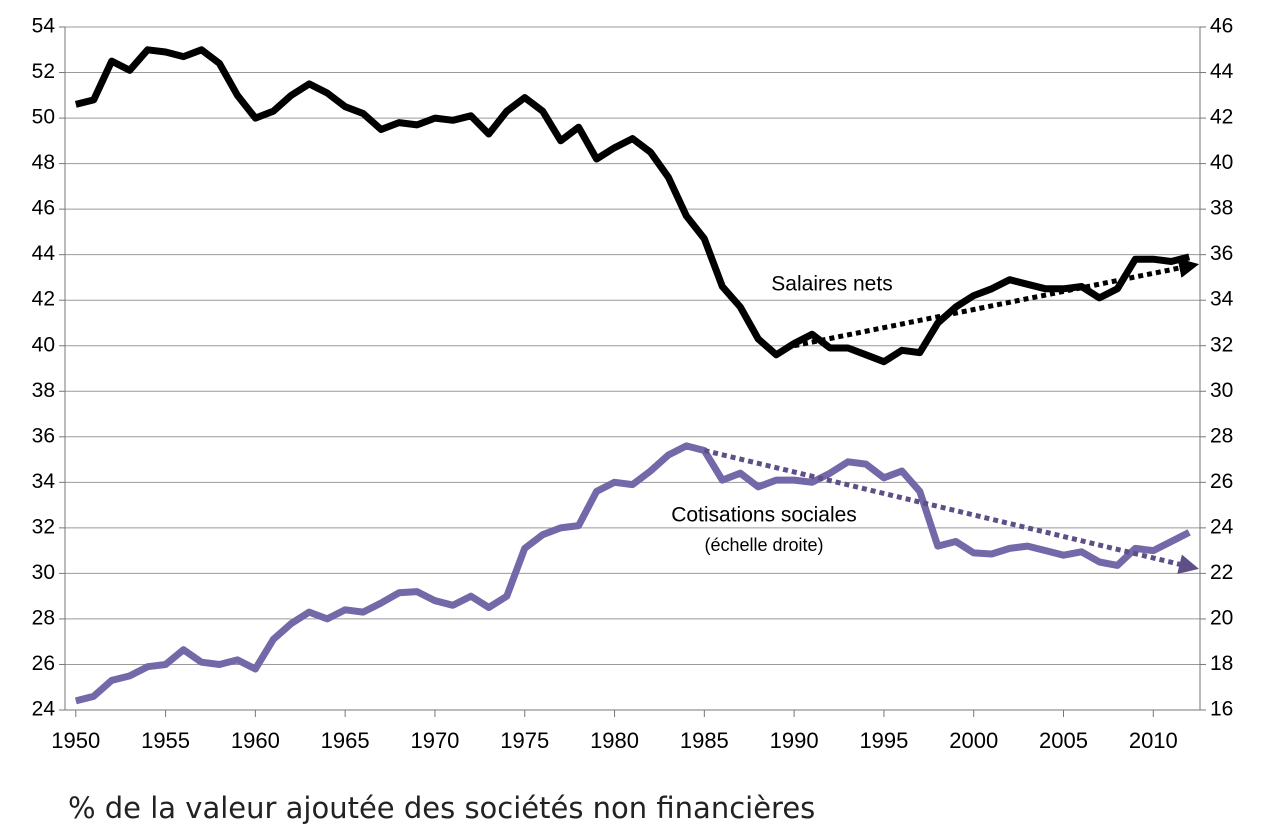 Image resolution: width=1263 pixels, height=829 pixels. I want to click on y2-tick-label: 36, so click(1221, 253).